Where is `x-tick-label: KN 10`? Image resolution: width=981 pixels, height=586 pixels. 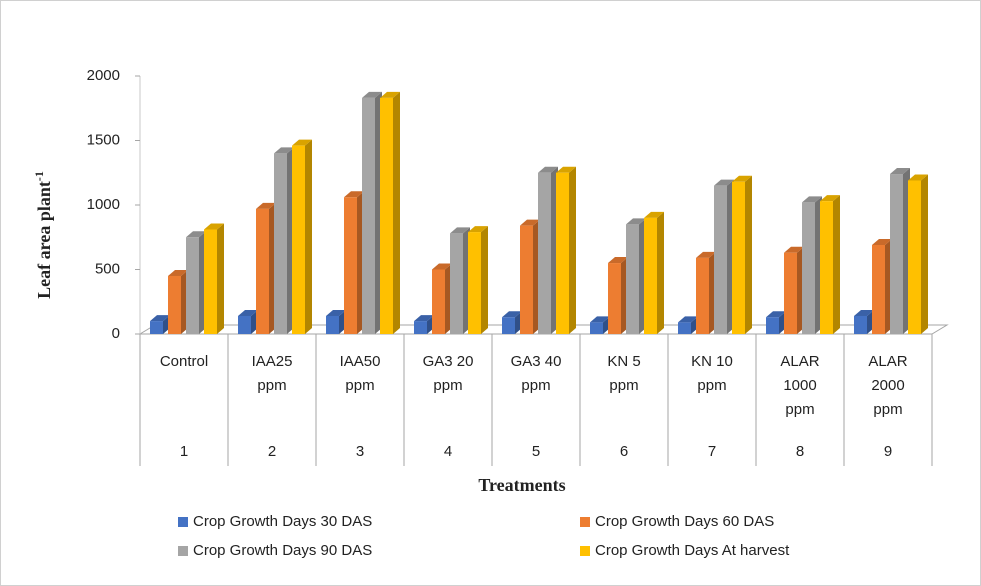
x-tick-label: KN 10 is located at coordinates (712, 361).